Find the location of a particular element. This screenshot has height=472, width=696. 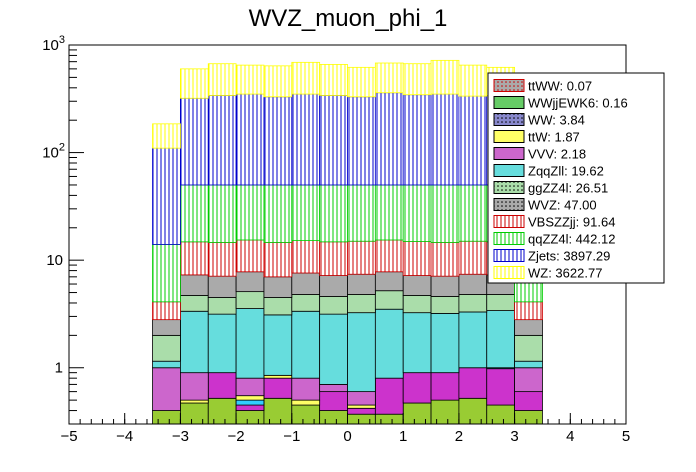

stack-layer-vvv is located at coordinates (347, 389).